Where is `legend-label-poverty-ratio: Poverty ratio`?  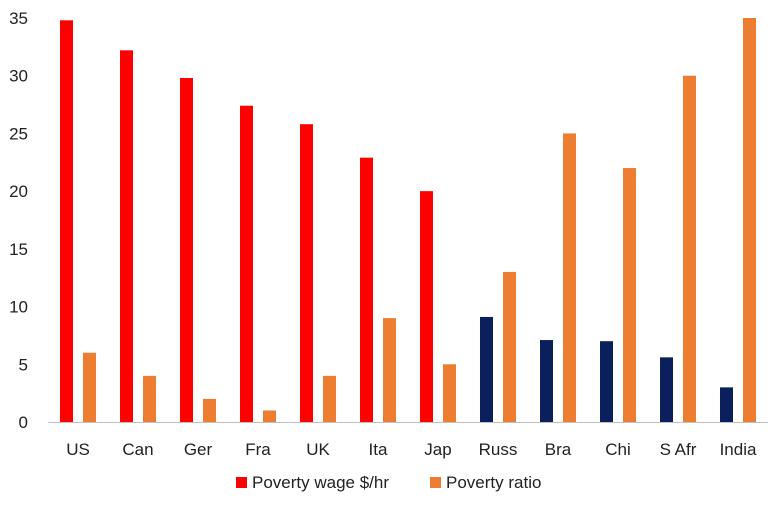
legend-label-poverty-ratio: Poverty ratio is located at coordinates (493, 482).